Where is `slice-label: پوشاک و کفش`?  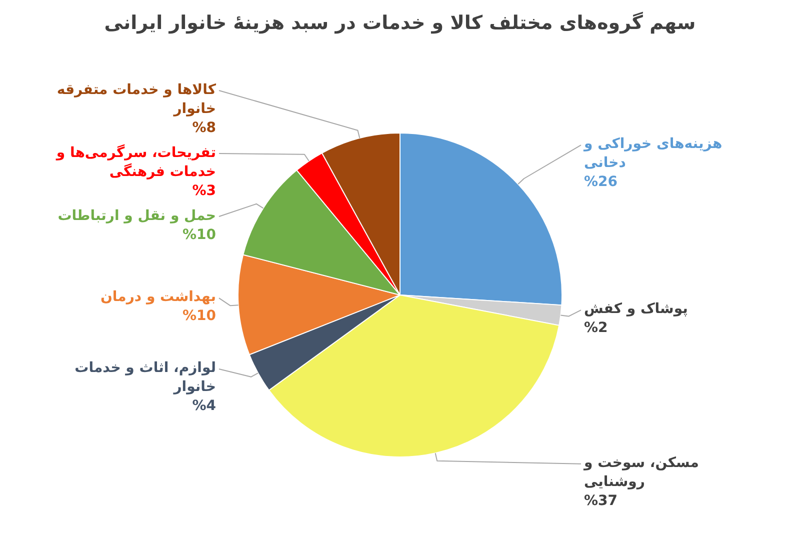 slice-label: پوشاک و کفش is located at coordinates (636, 310).